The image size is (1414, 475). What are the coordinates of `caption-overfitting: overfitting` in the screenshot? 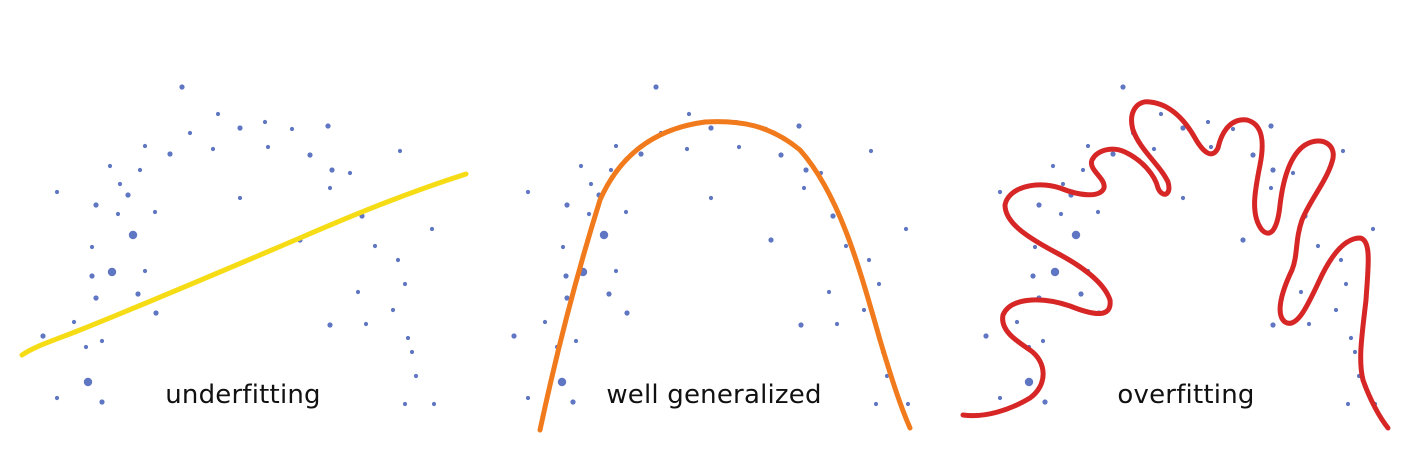 It's located at (1186, 395).